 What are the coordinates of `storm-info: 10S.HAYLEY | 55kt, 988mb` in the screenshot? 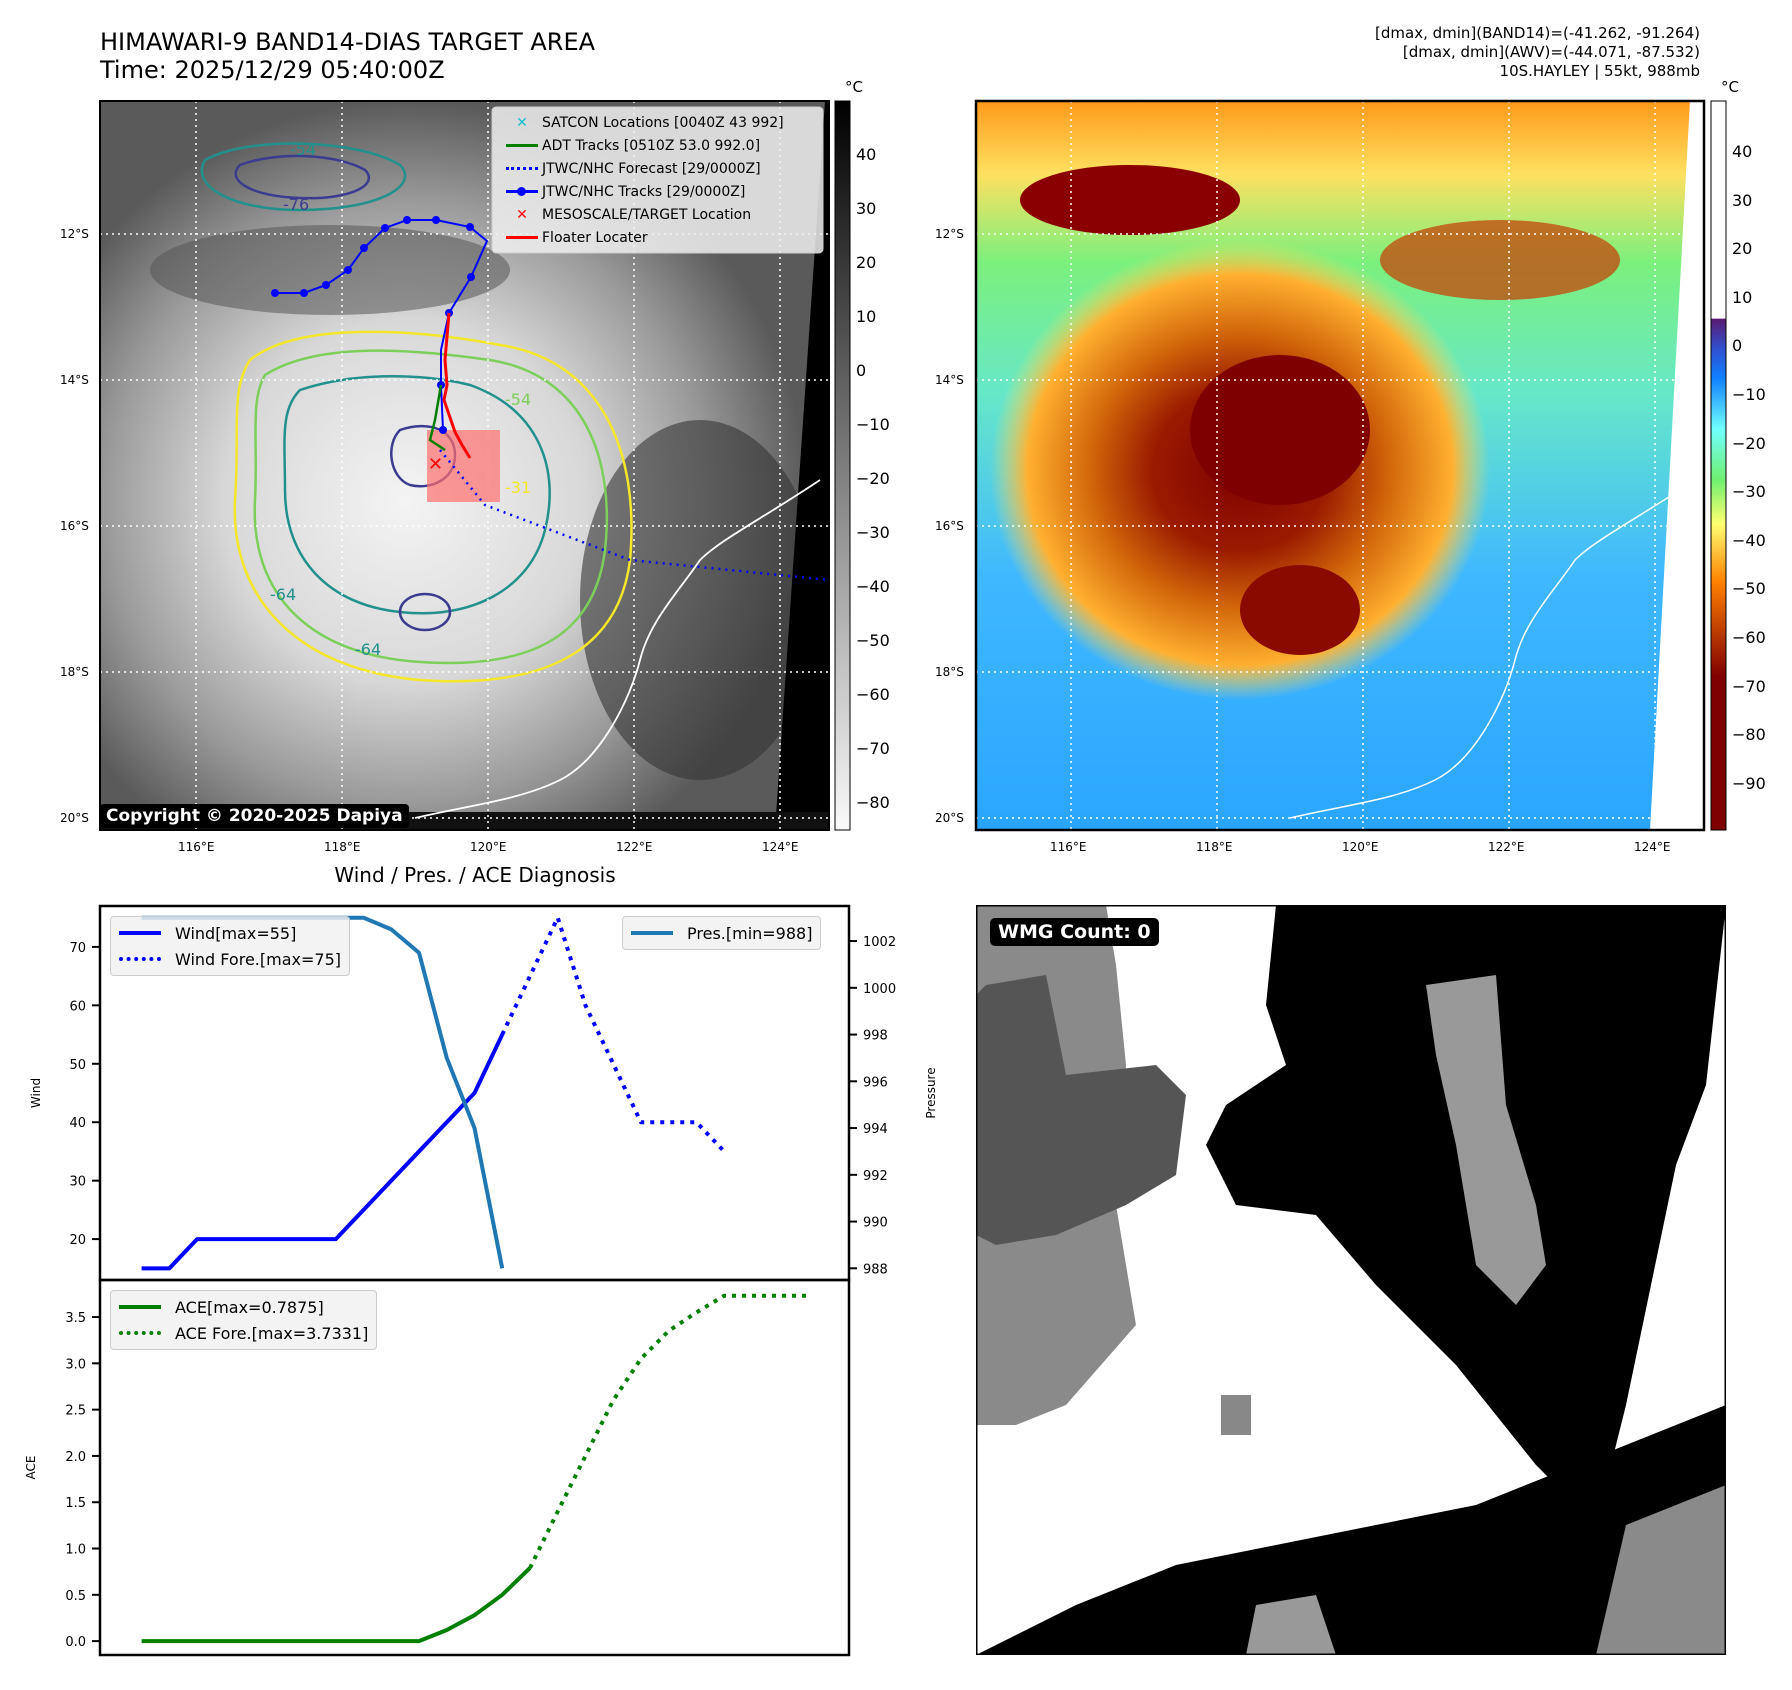 It's located at (1599, 71).